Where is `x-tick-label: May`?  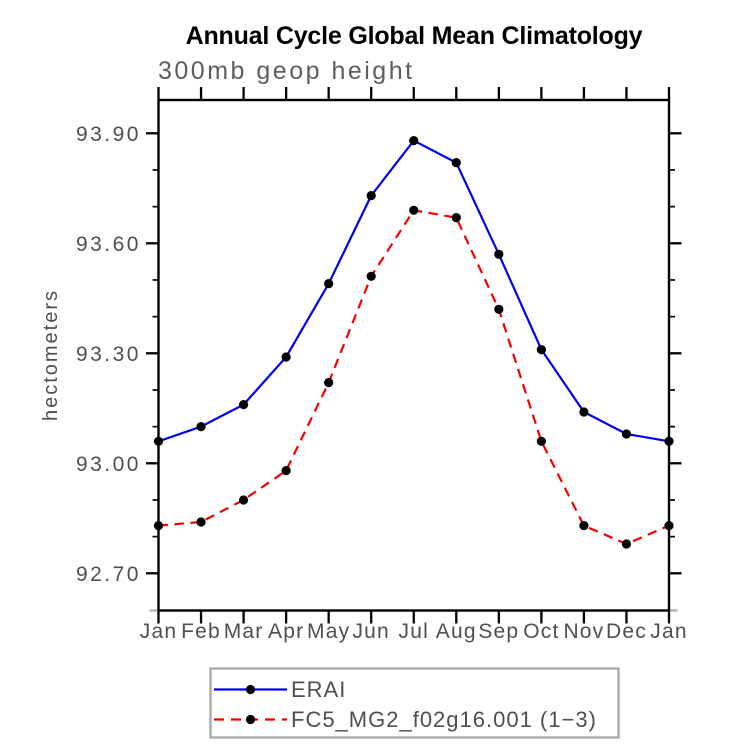 x-tick-label: May is located at coordinates (328, 631).